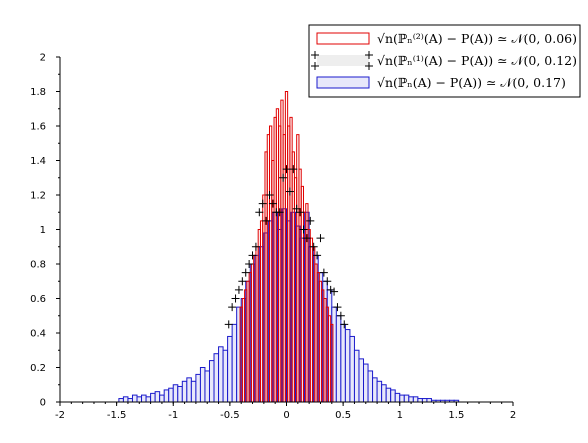 This screenshot has height=443, width=588. I want to click on y-tick-label: 1.8, so click(38, 92).